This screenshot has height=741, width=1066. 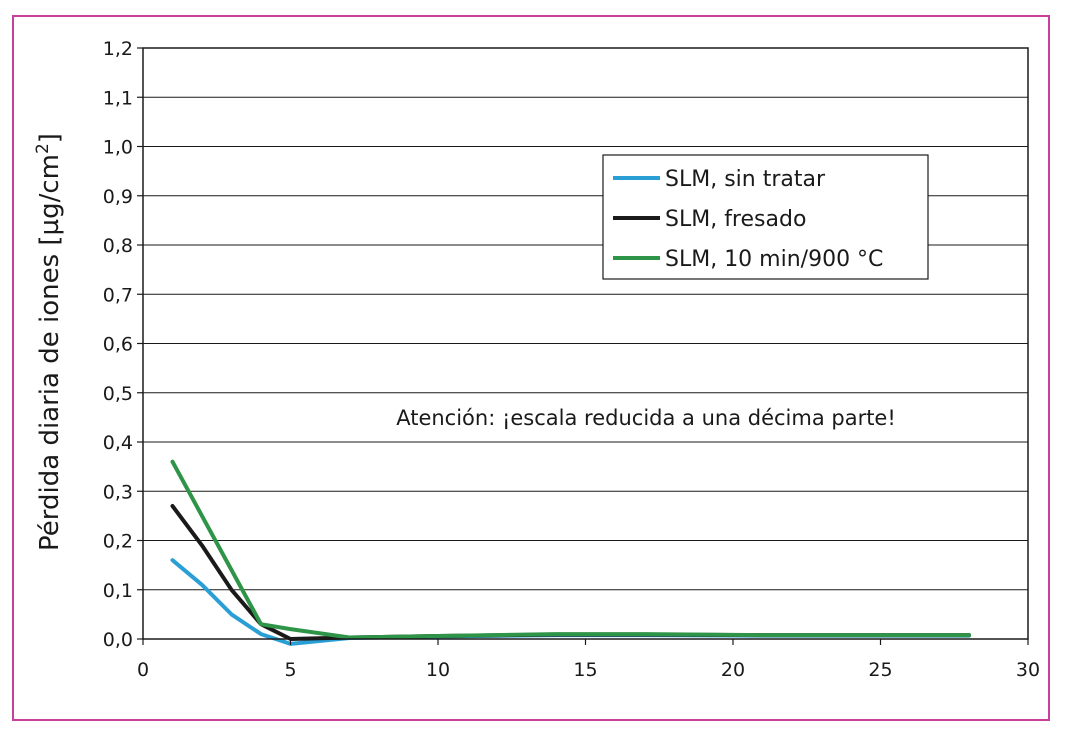 I want to click on y-tick-label: 0,8, so click(x=118, y=246).